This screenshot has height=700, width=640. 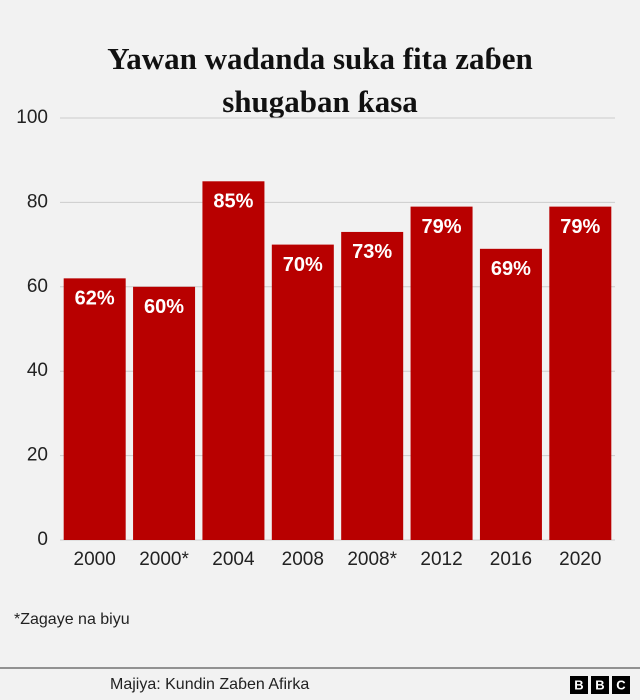 I want to click on logo-letter: C, so click(x=621, y=684).